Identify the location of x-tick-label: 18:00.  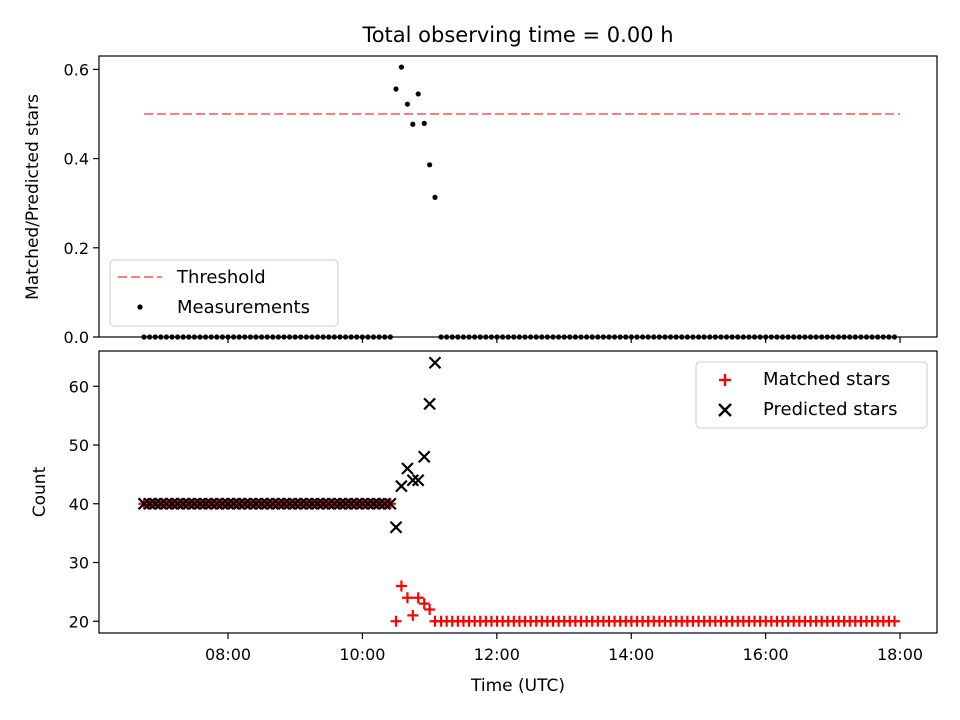
(900, 654).